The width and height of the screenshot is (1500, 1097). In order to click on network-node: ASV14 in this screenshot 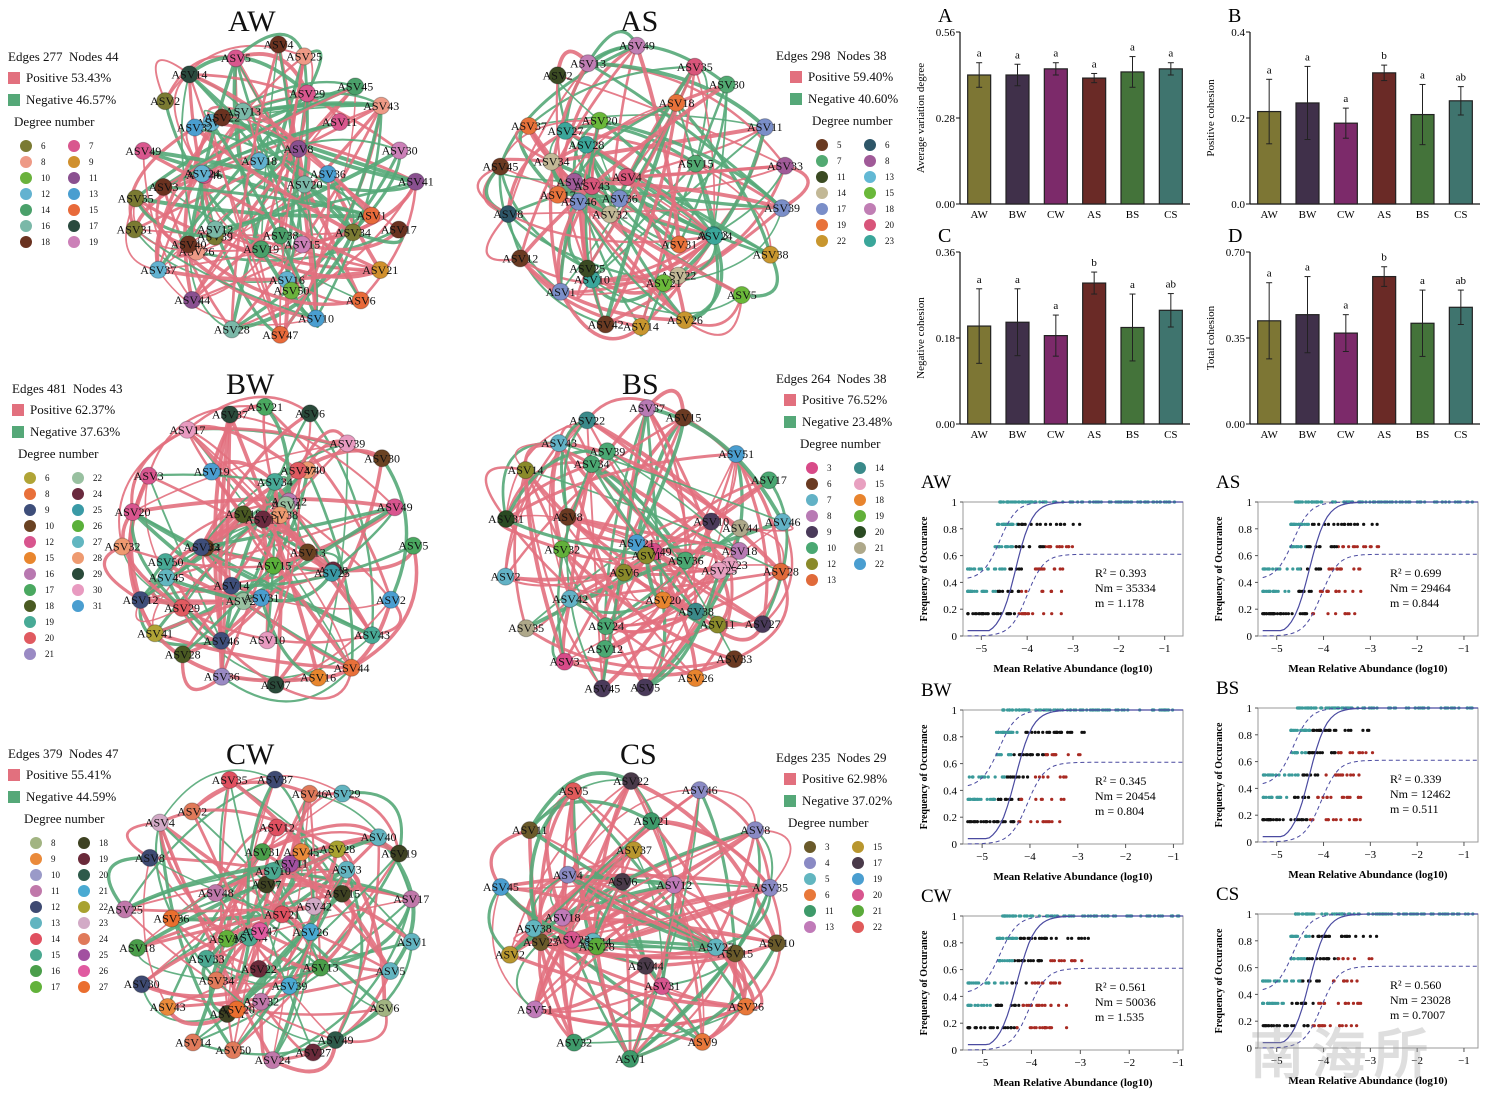, I will do `click(641, 326)`.